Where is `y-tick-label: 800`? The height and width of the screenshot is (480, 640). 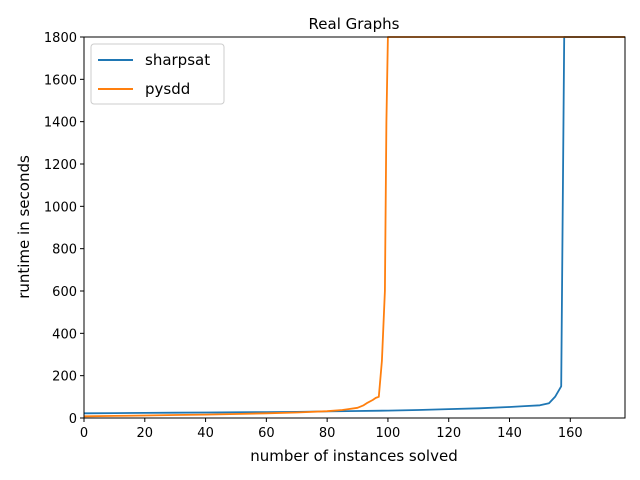
y-tick-label: 800 is located at coordinates (64, 250).